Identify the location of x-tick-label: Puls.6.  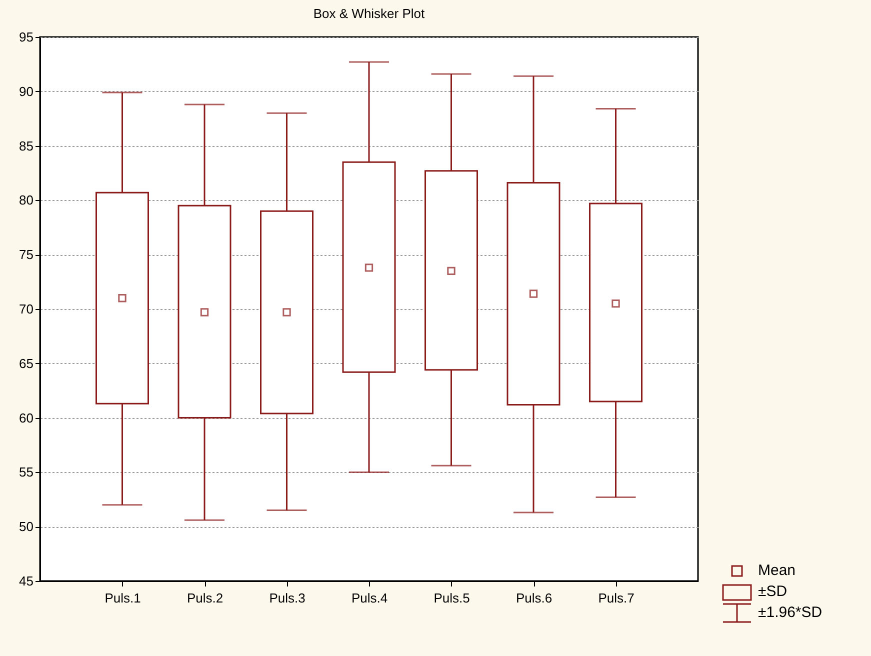
(534, 598).